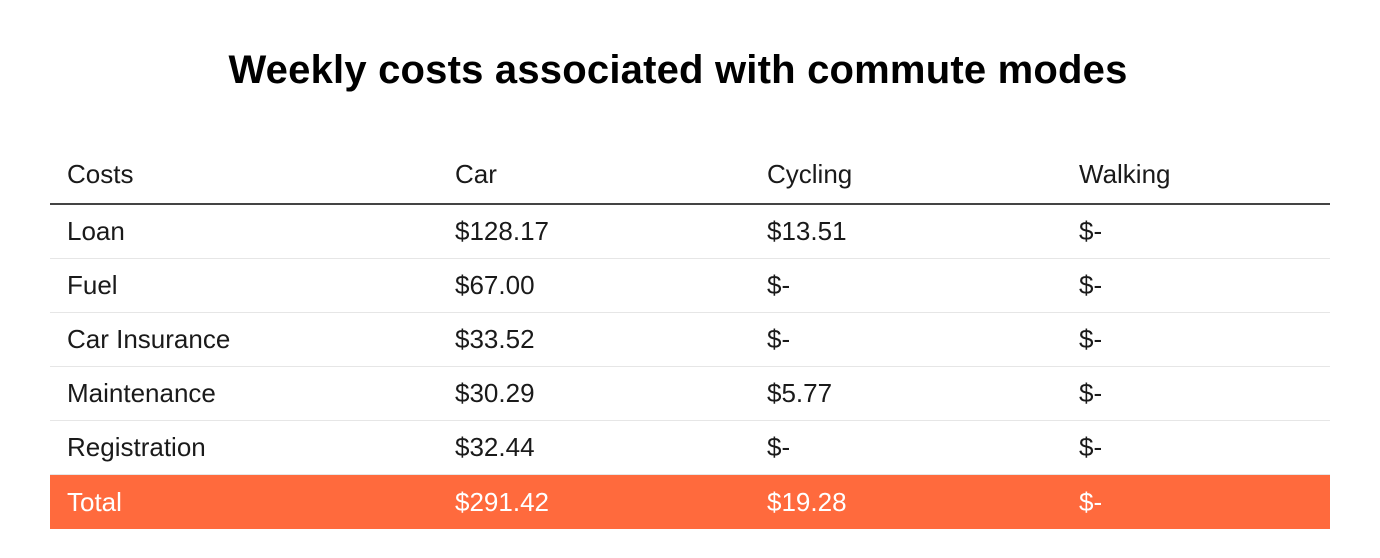 This screenshot has width=1380, height=558. What do you see at coordinates (100, 174) in the screenshot?
I see `column-header: Costs` at bounding box center [100, 174].